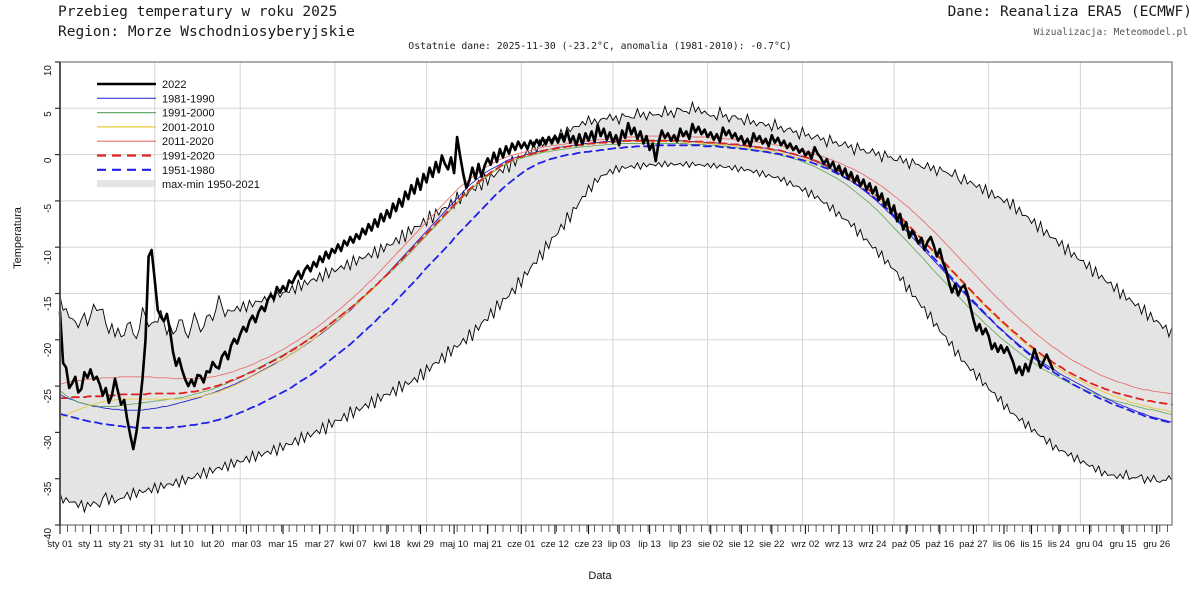  Describe the element at coordinates (973, 544) in the screenshot. I see `x-tick-label: paź 27` at that location.